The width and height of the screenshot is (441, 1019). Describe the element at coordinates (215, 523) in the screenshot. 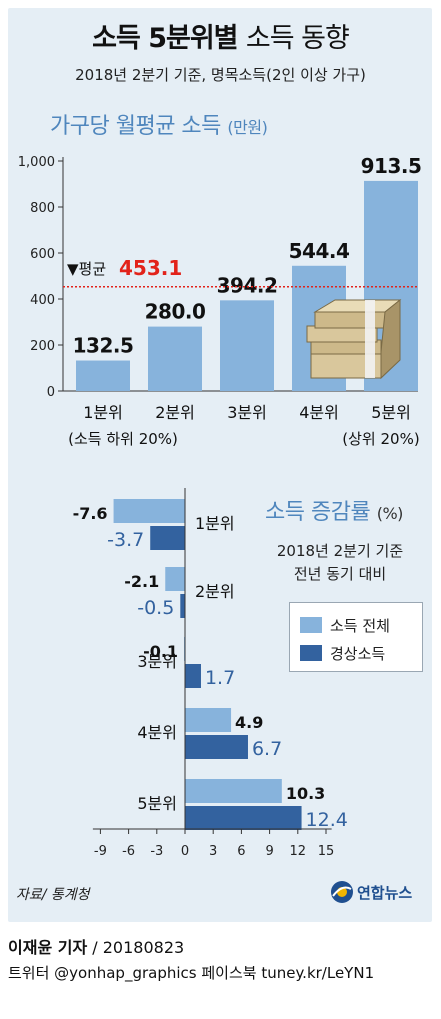

I see `chart2-category-label: 1분위` at that location.